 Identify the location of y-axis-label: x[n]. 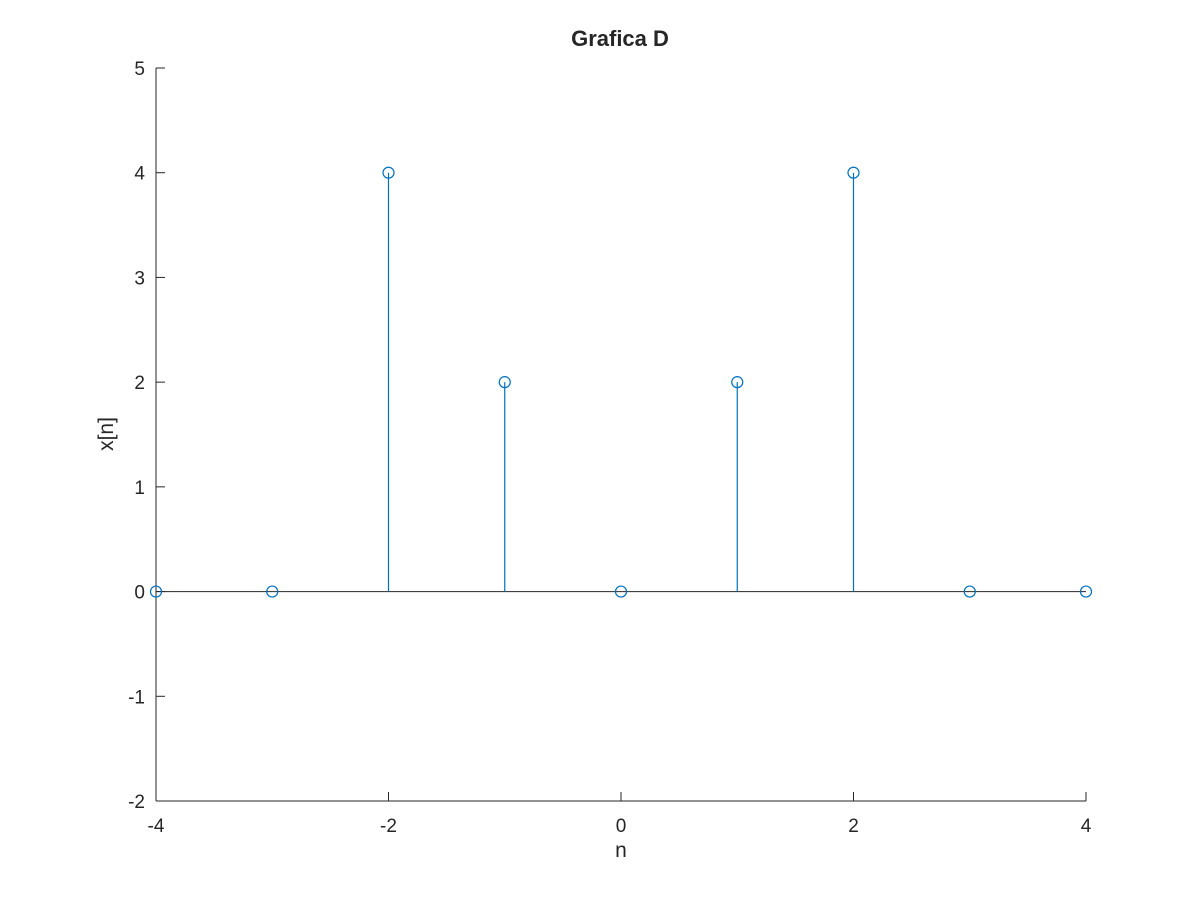
(106, 434).